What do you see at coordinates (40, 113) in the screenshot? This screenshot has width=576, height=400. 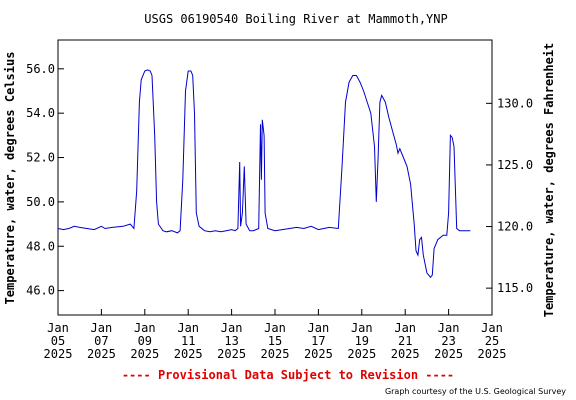 I see `left-tick-label: 54.0` at bounding box center [40, 113].